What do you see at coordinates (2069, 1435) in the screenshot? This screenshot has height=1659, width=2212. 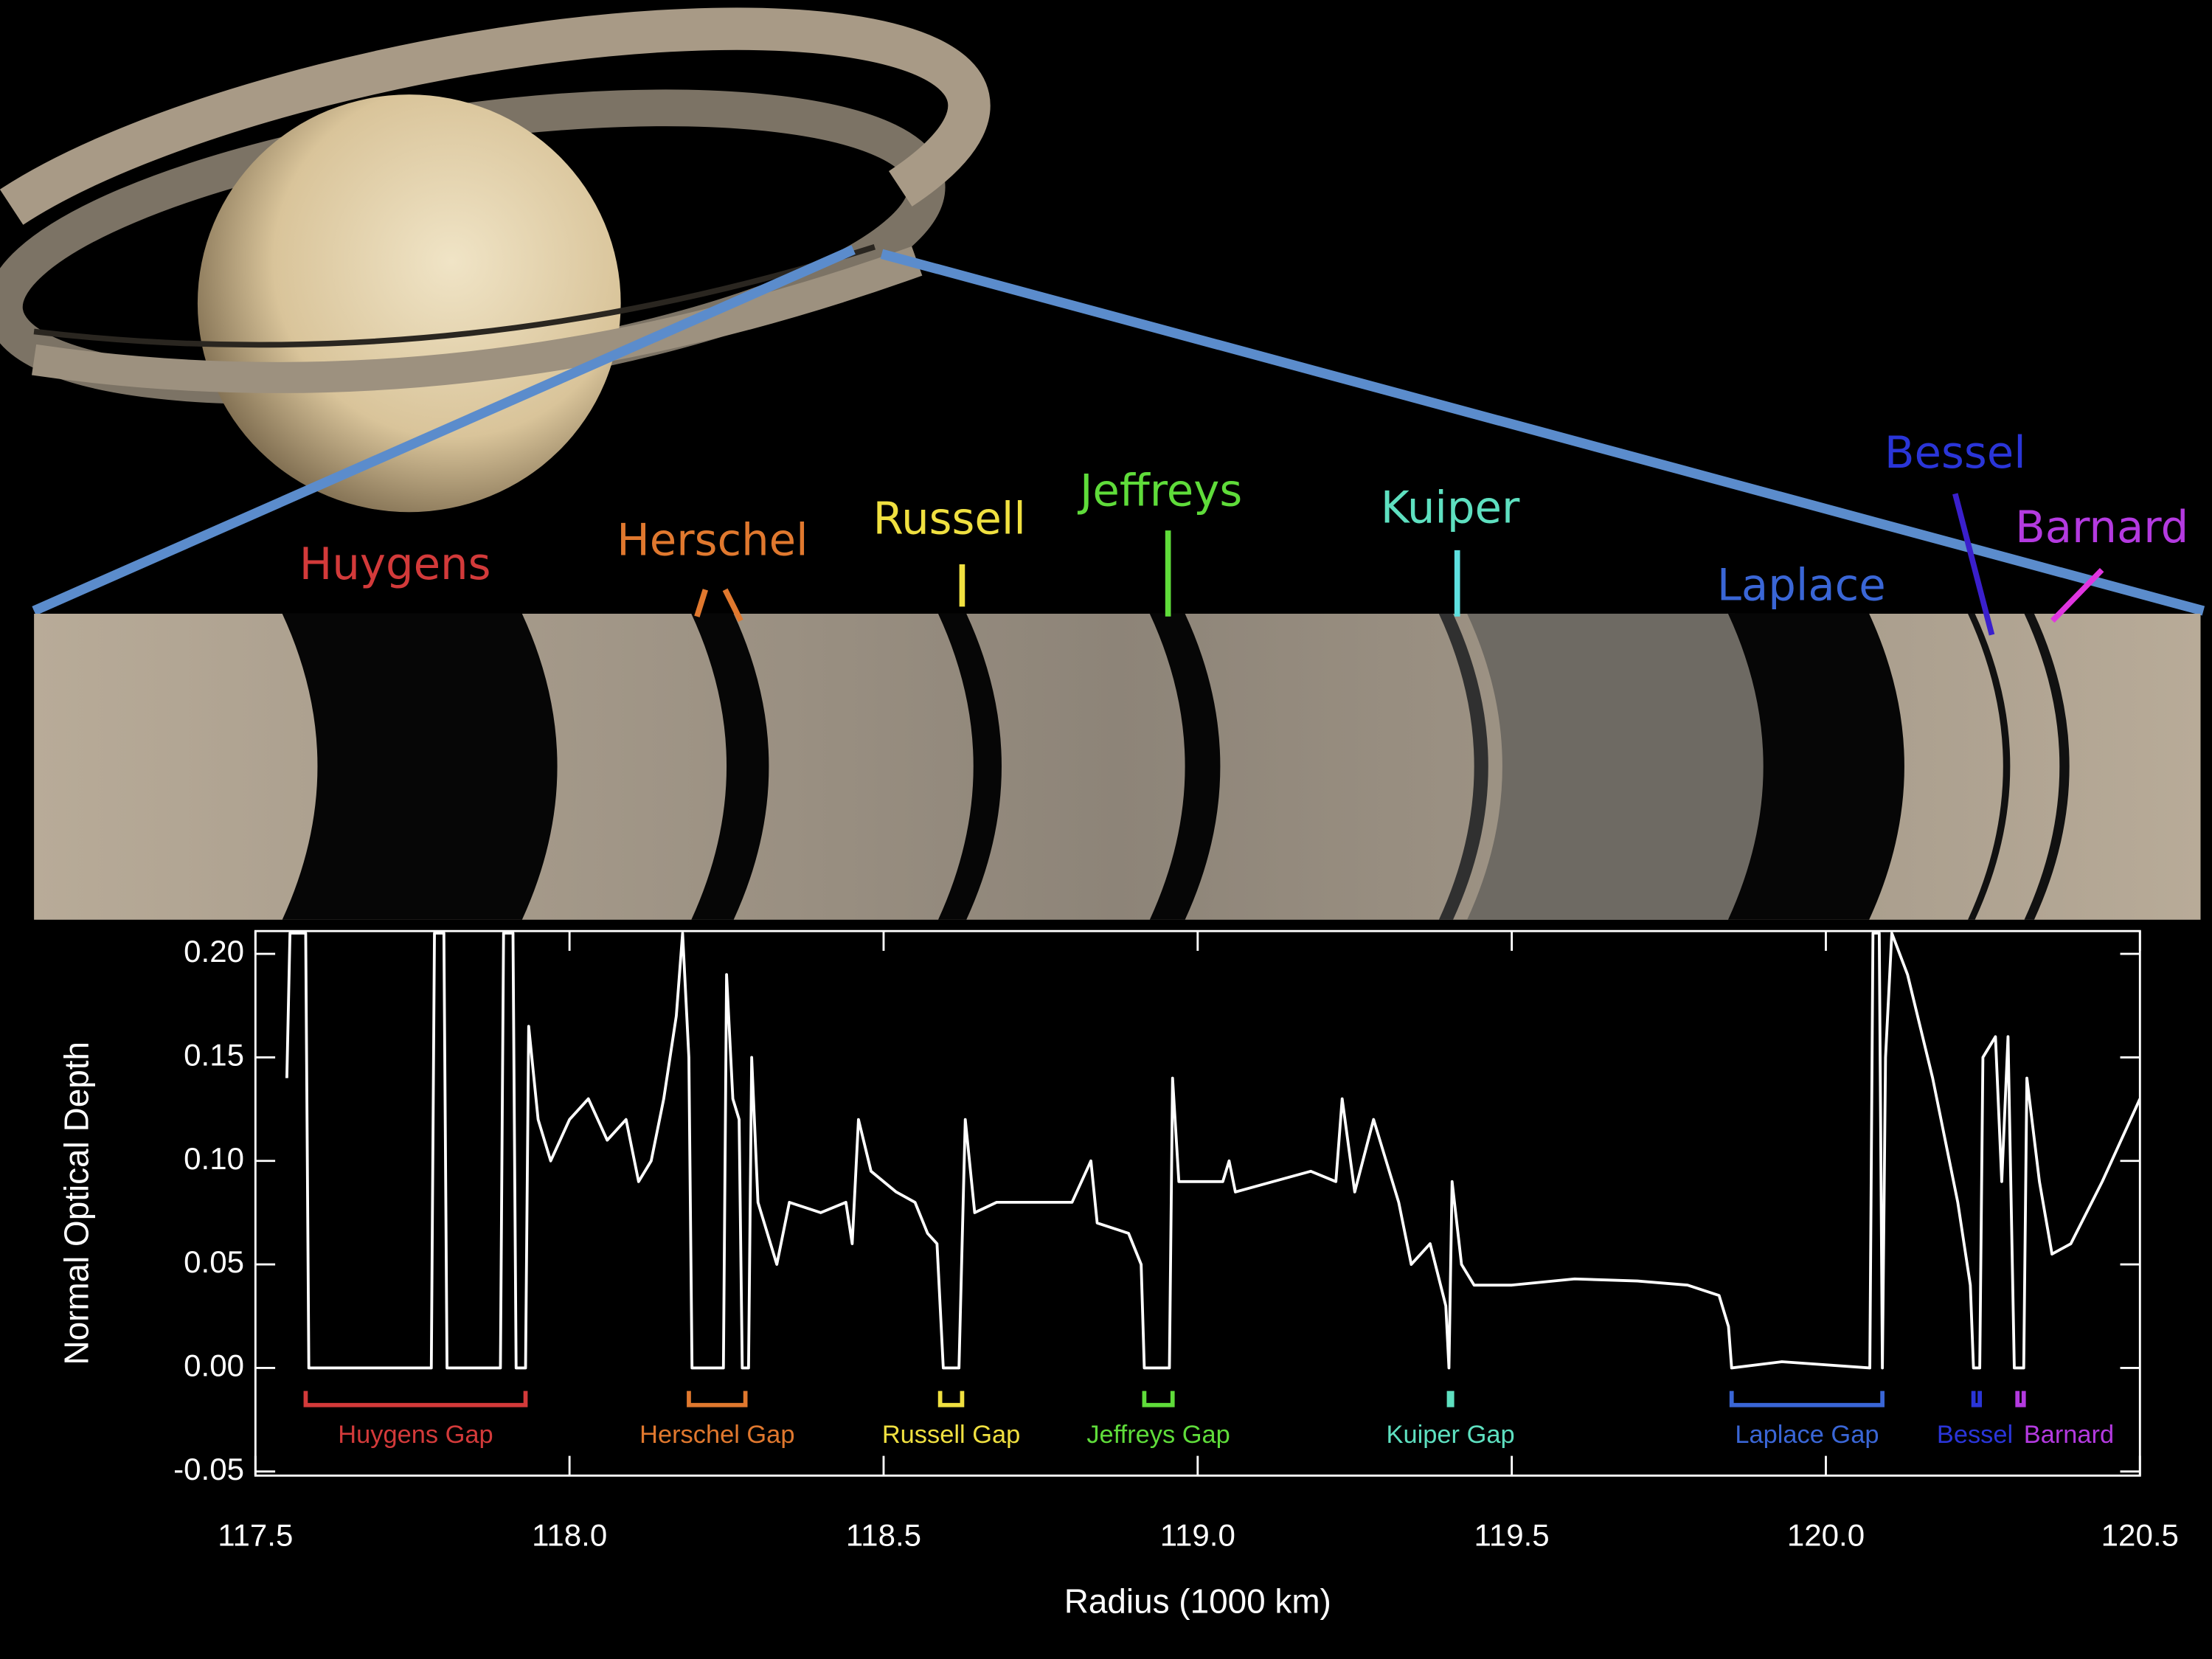 I see `gap-label: Barnard` at bounding box center [2069, 1435].